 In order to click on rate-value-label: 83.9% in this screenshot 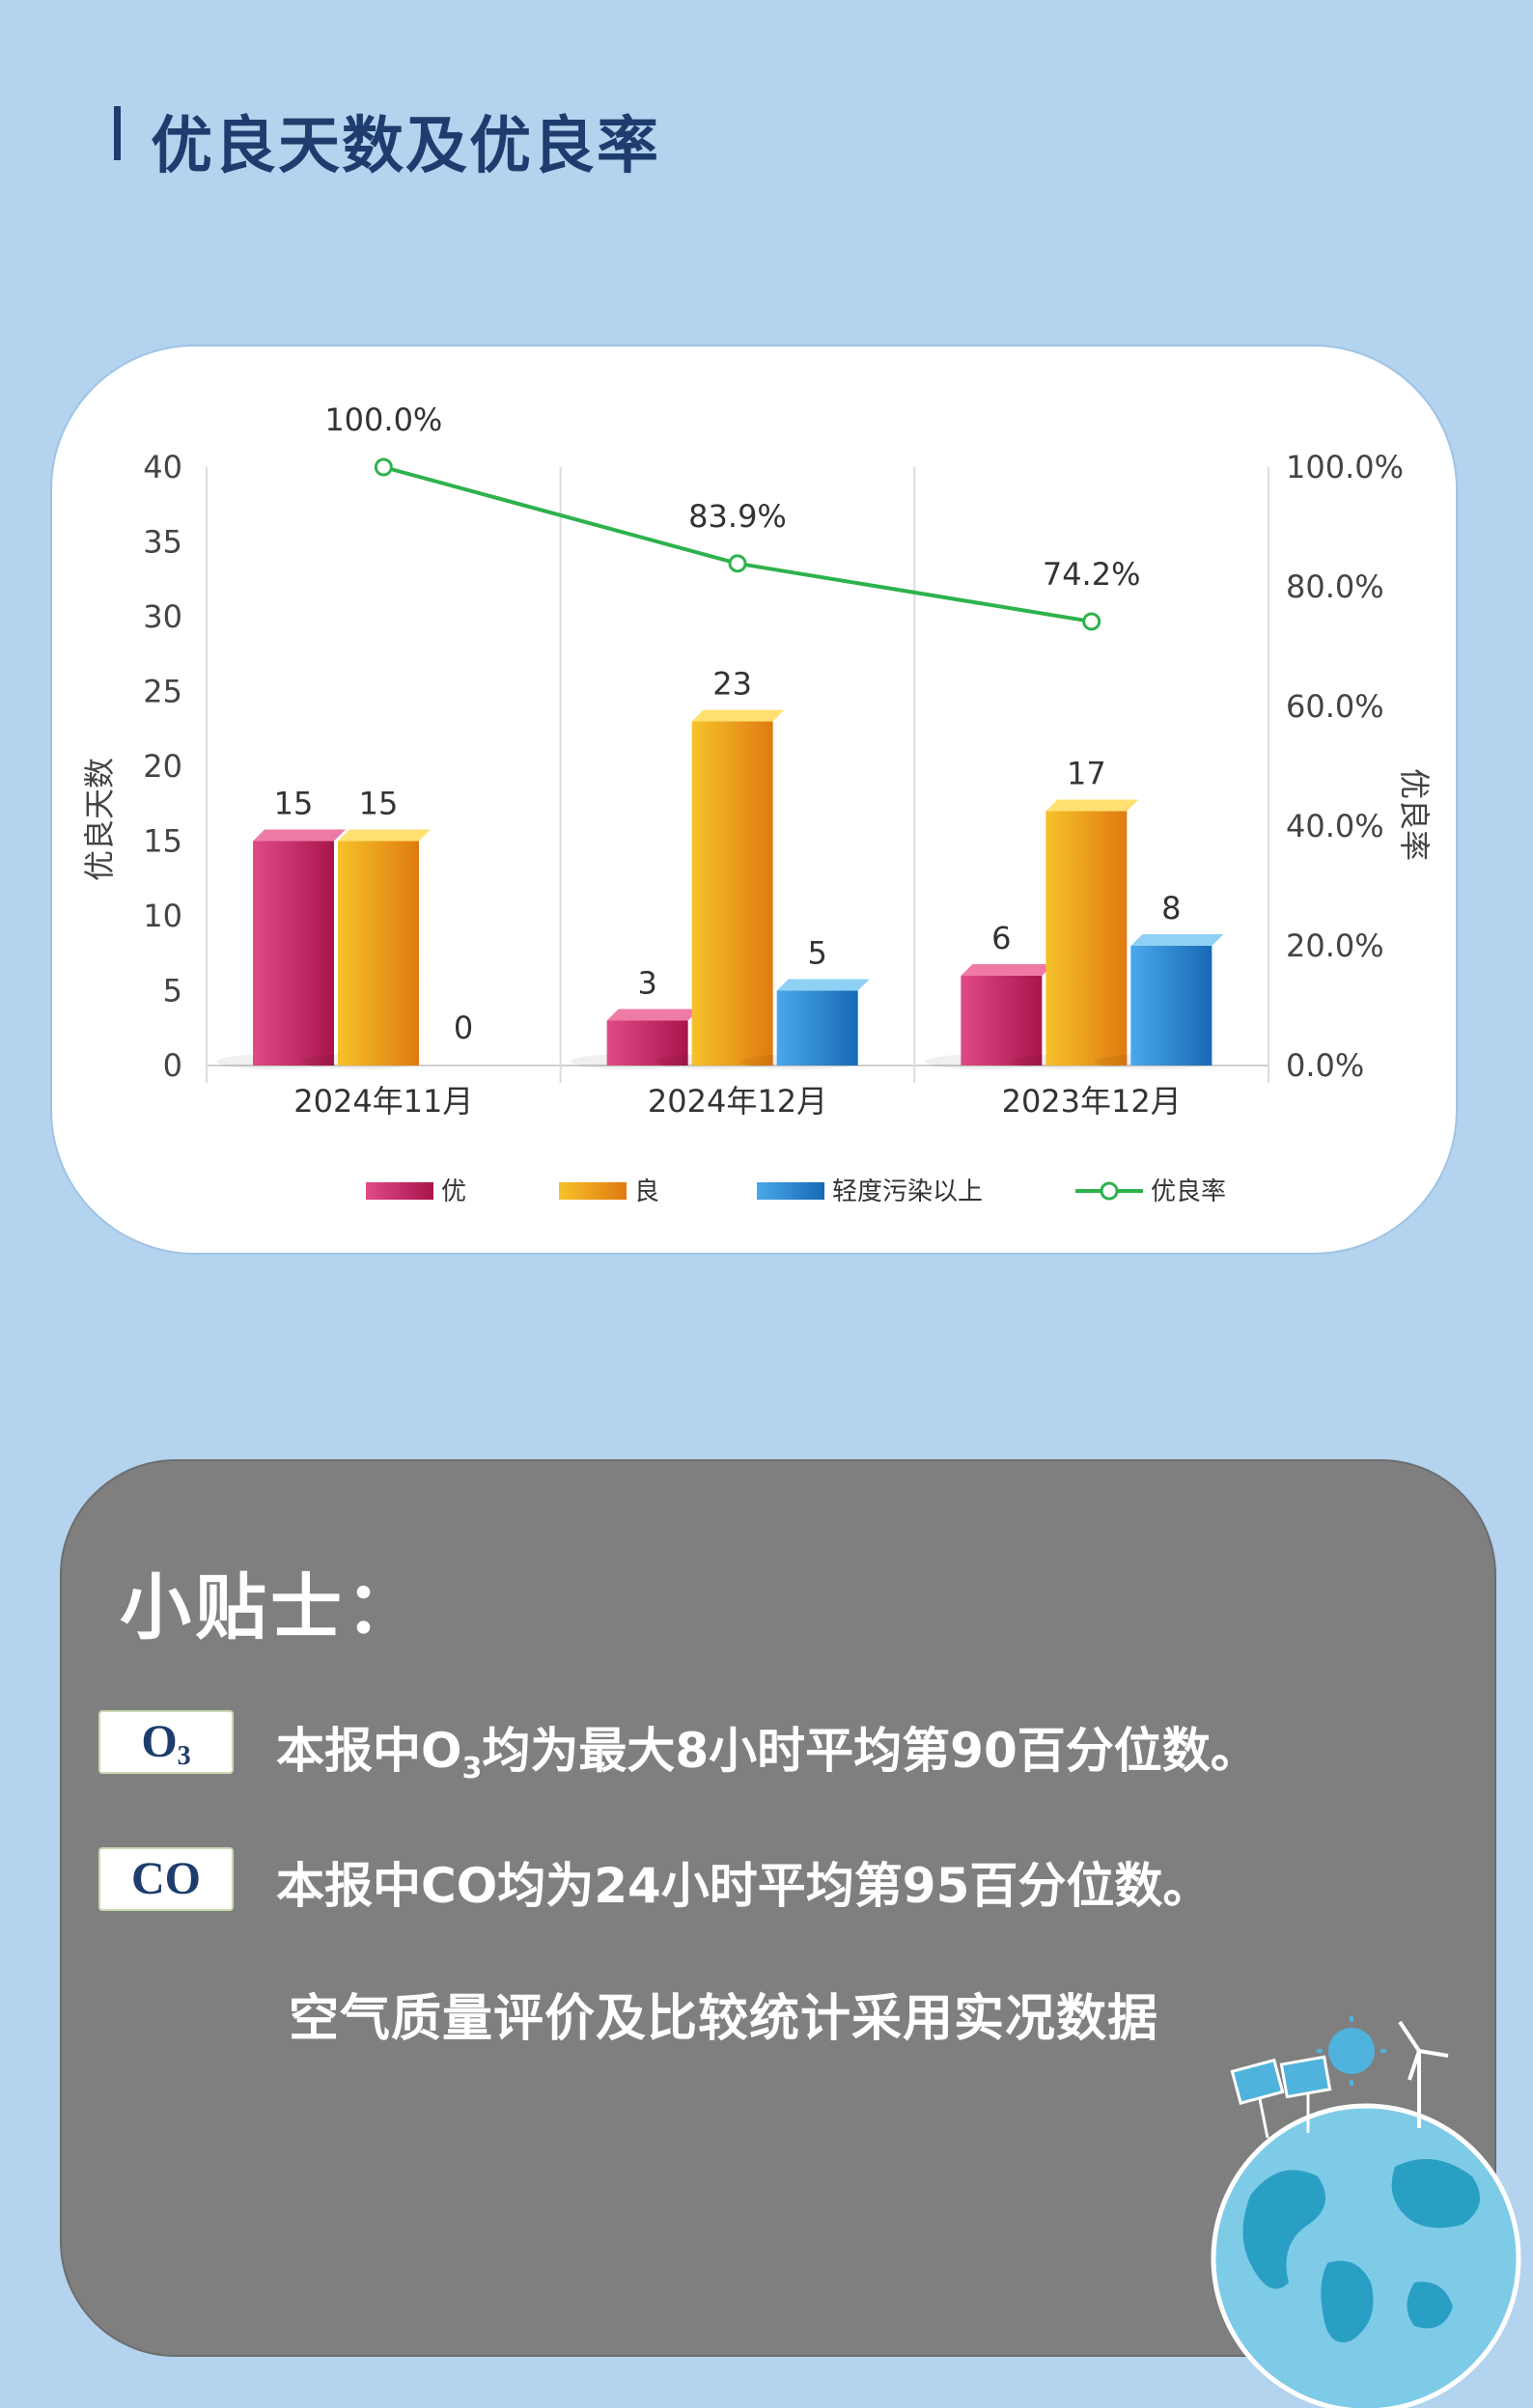, I will do `click(737, 516)`.